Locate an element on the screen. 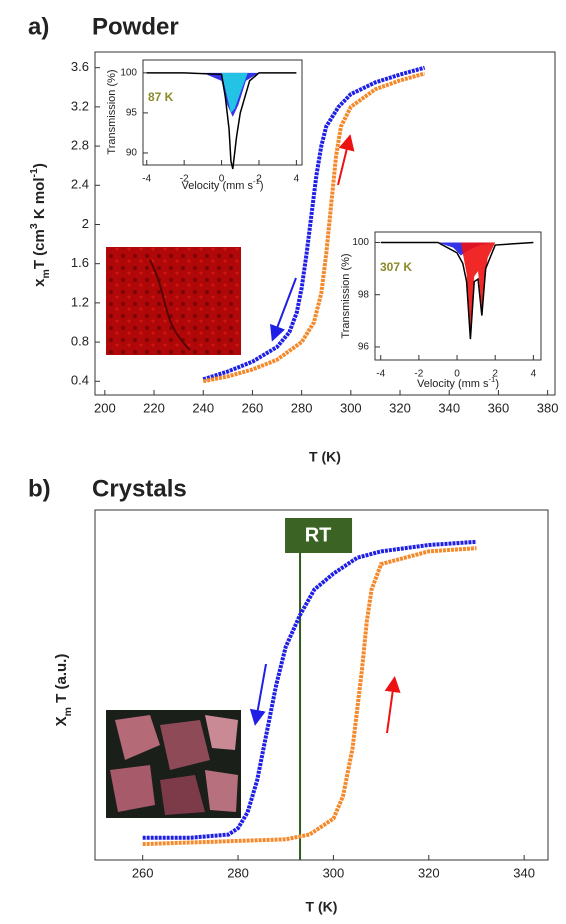 The width and height of the screenshot is (566, 924). y-tick-label: 1.2 is located at coordinates (80, 301).